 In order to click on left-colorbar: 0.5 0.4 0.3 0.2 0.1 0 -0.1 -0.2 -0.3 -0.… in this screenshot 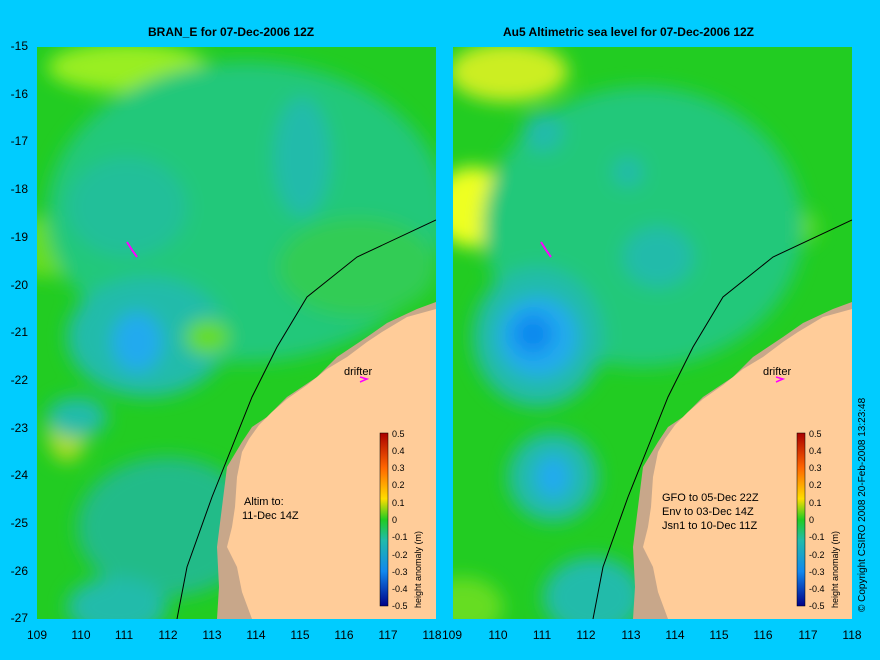, I will do `click(401, 520)`.